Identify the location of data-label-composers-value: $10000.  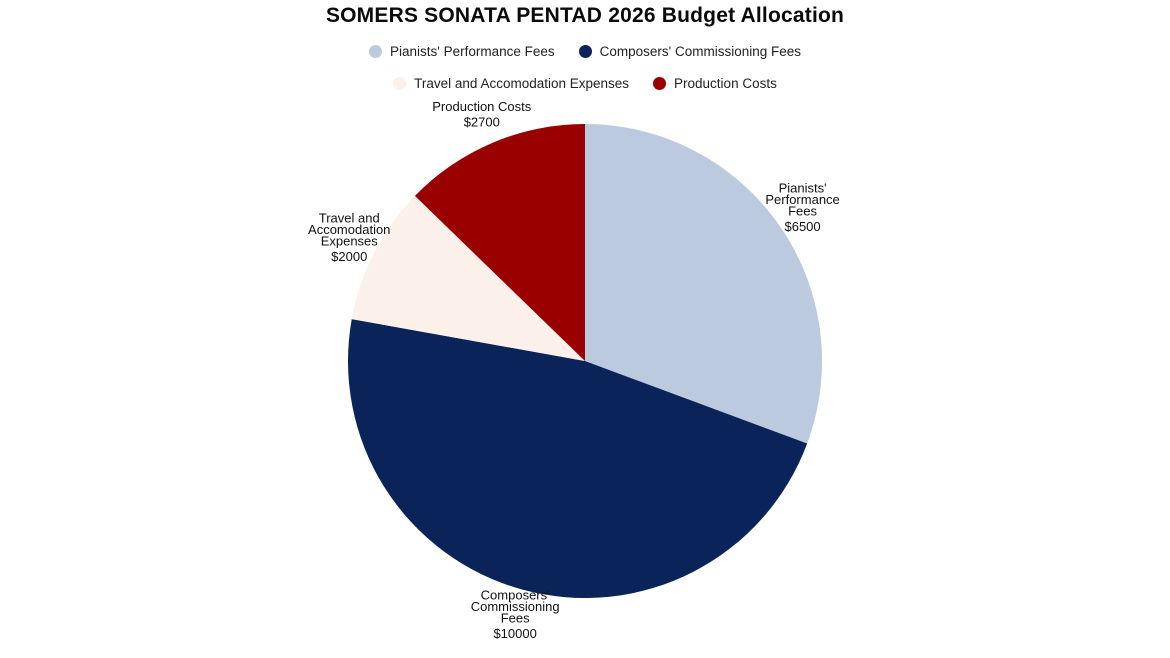
(514, 633).